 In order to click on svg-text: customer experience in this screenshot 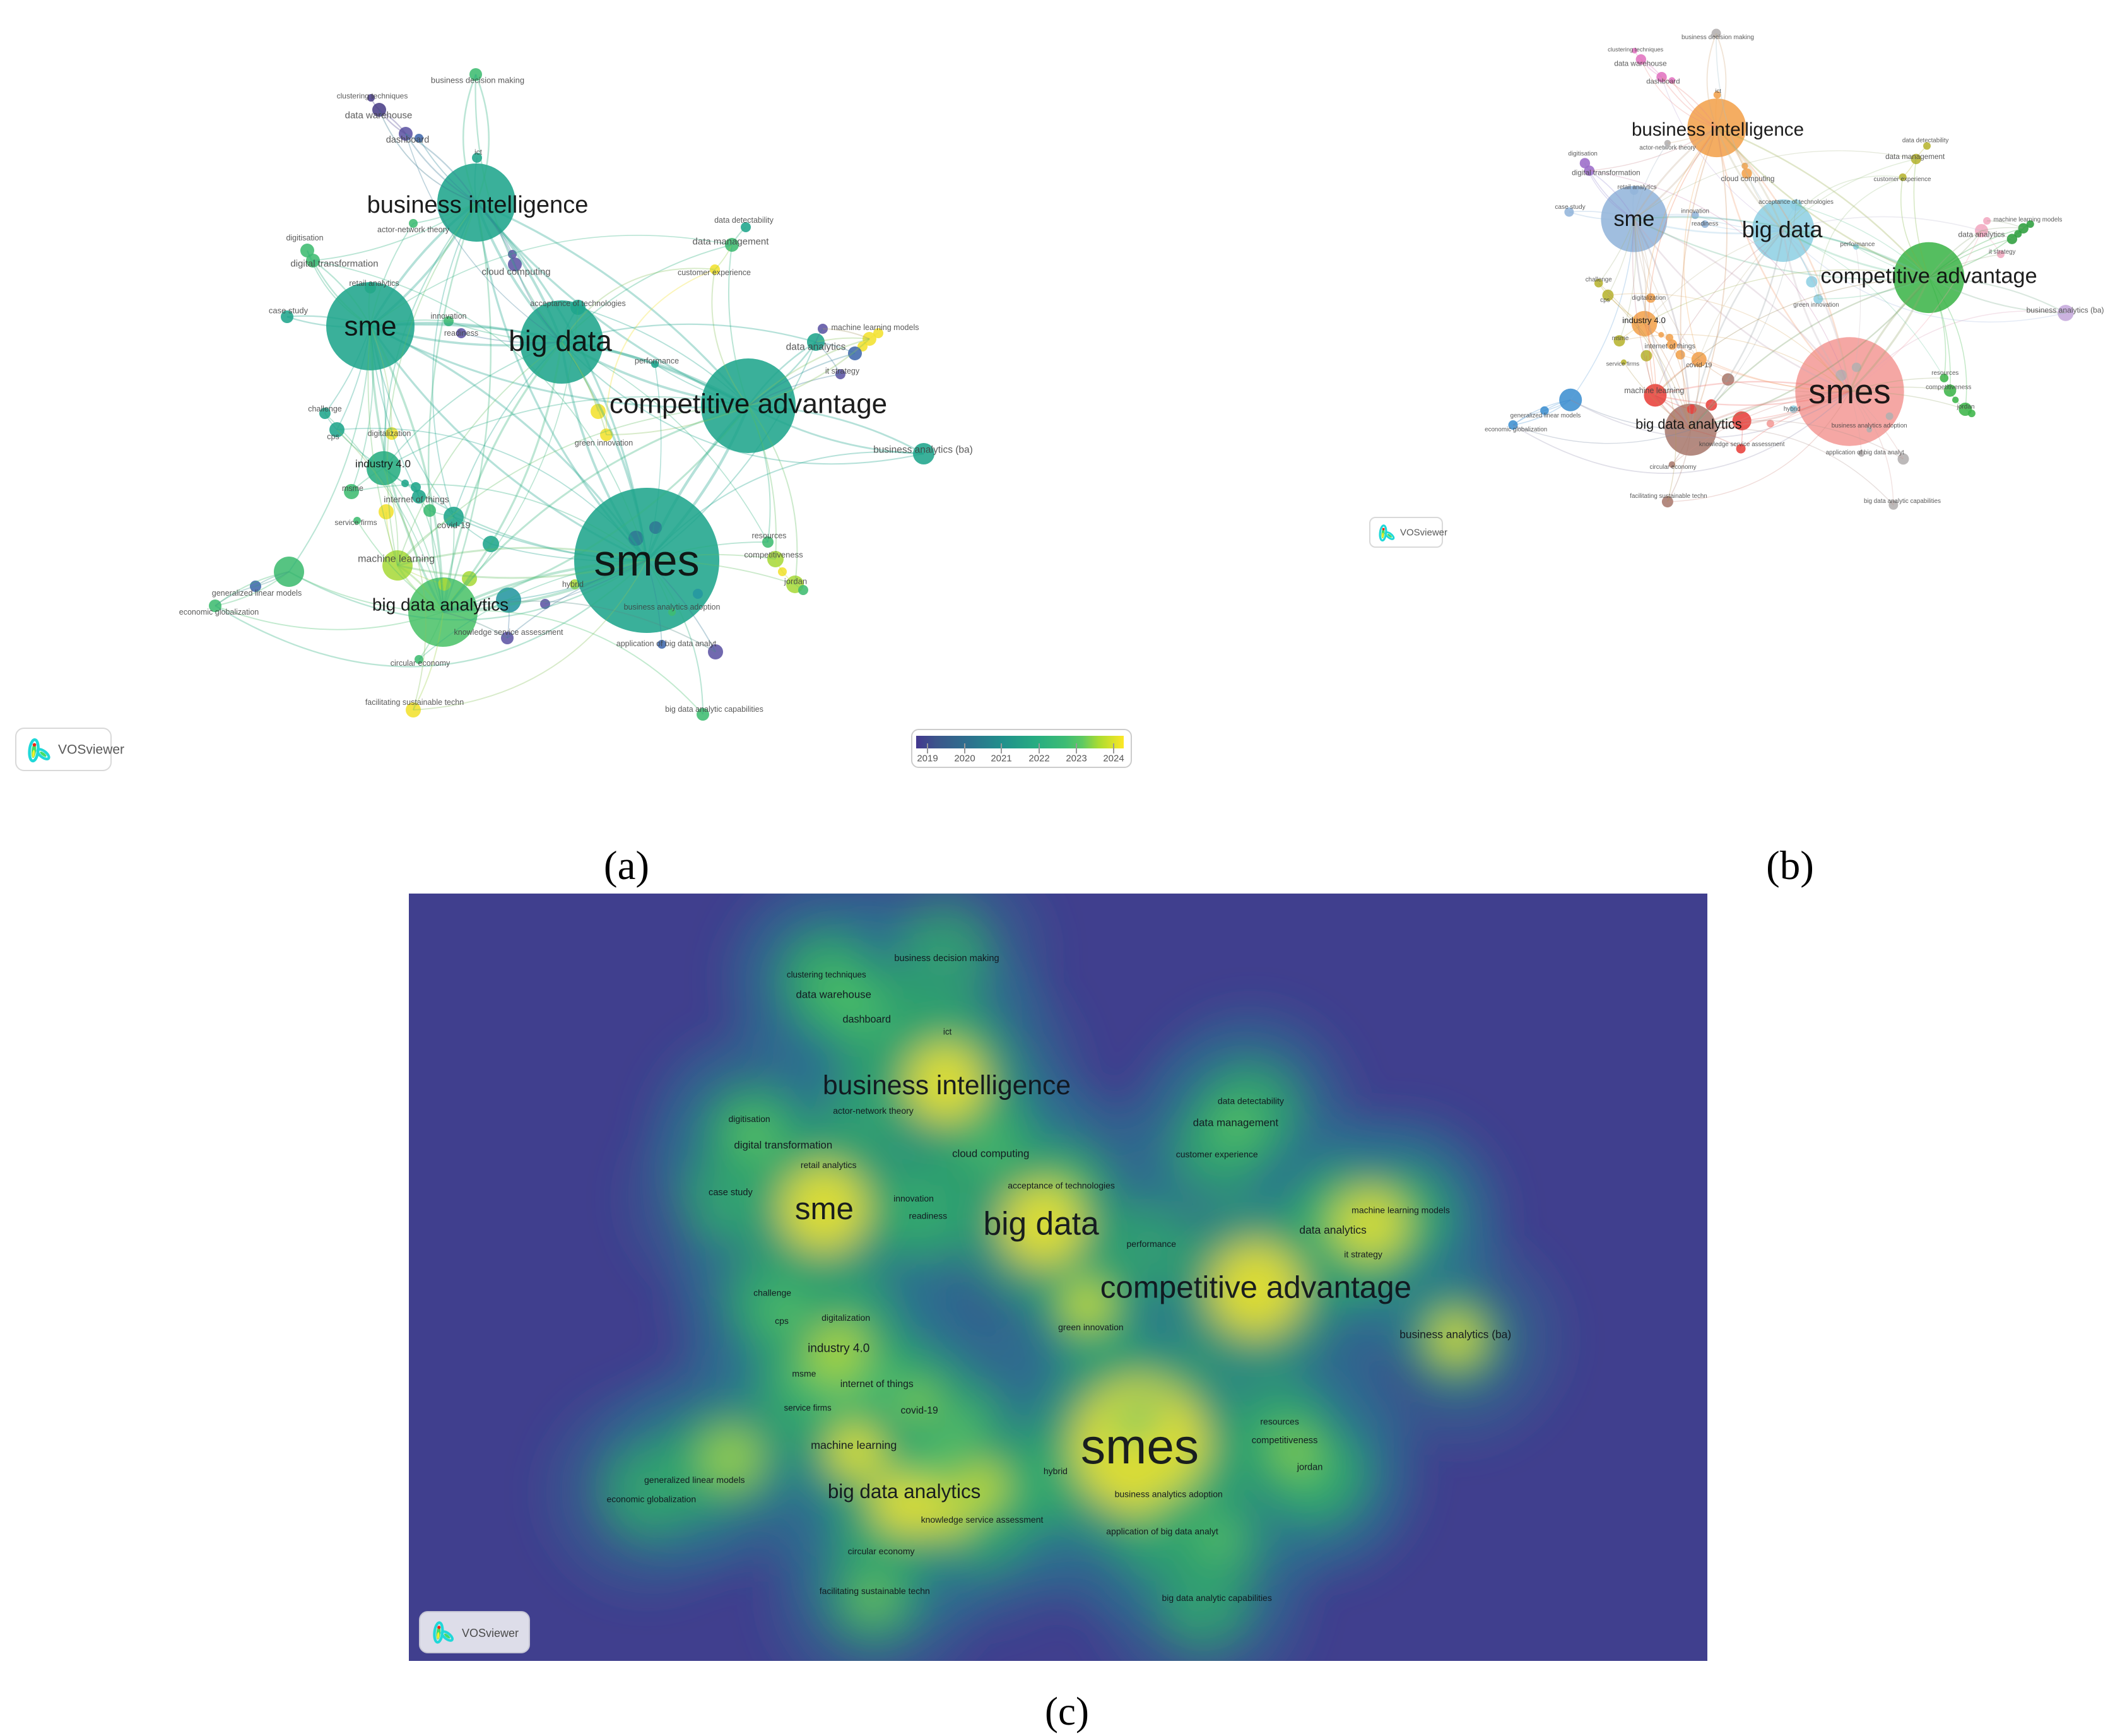, I will do `click(1217, 1154)`.